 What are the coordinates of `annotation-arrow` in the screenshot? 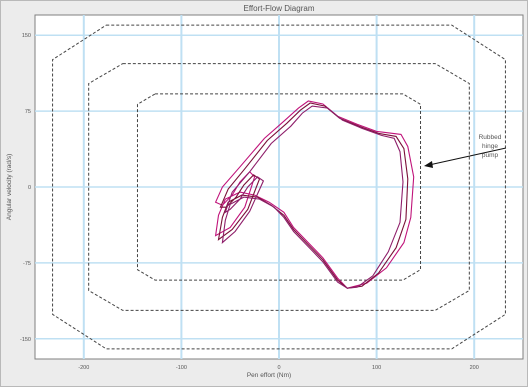 It's located at (467, 156).